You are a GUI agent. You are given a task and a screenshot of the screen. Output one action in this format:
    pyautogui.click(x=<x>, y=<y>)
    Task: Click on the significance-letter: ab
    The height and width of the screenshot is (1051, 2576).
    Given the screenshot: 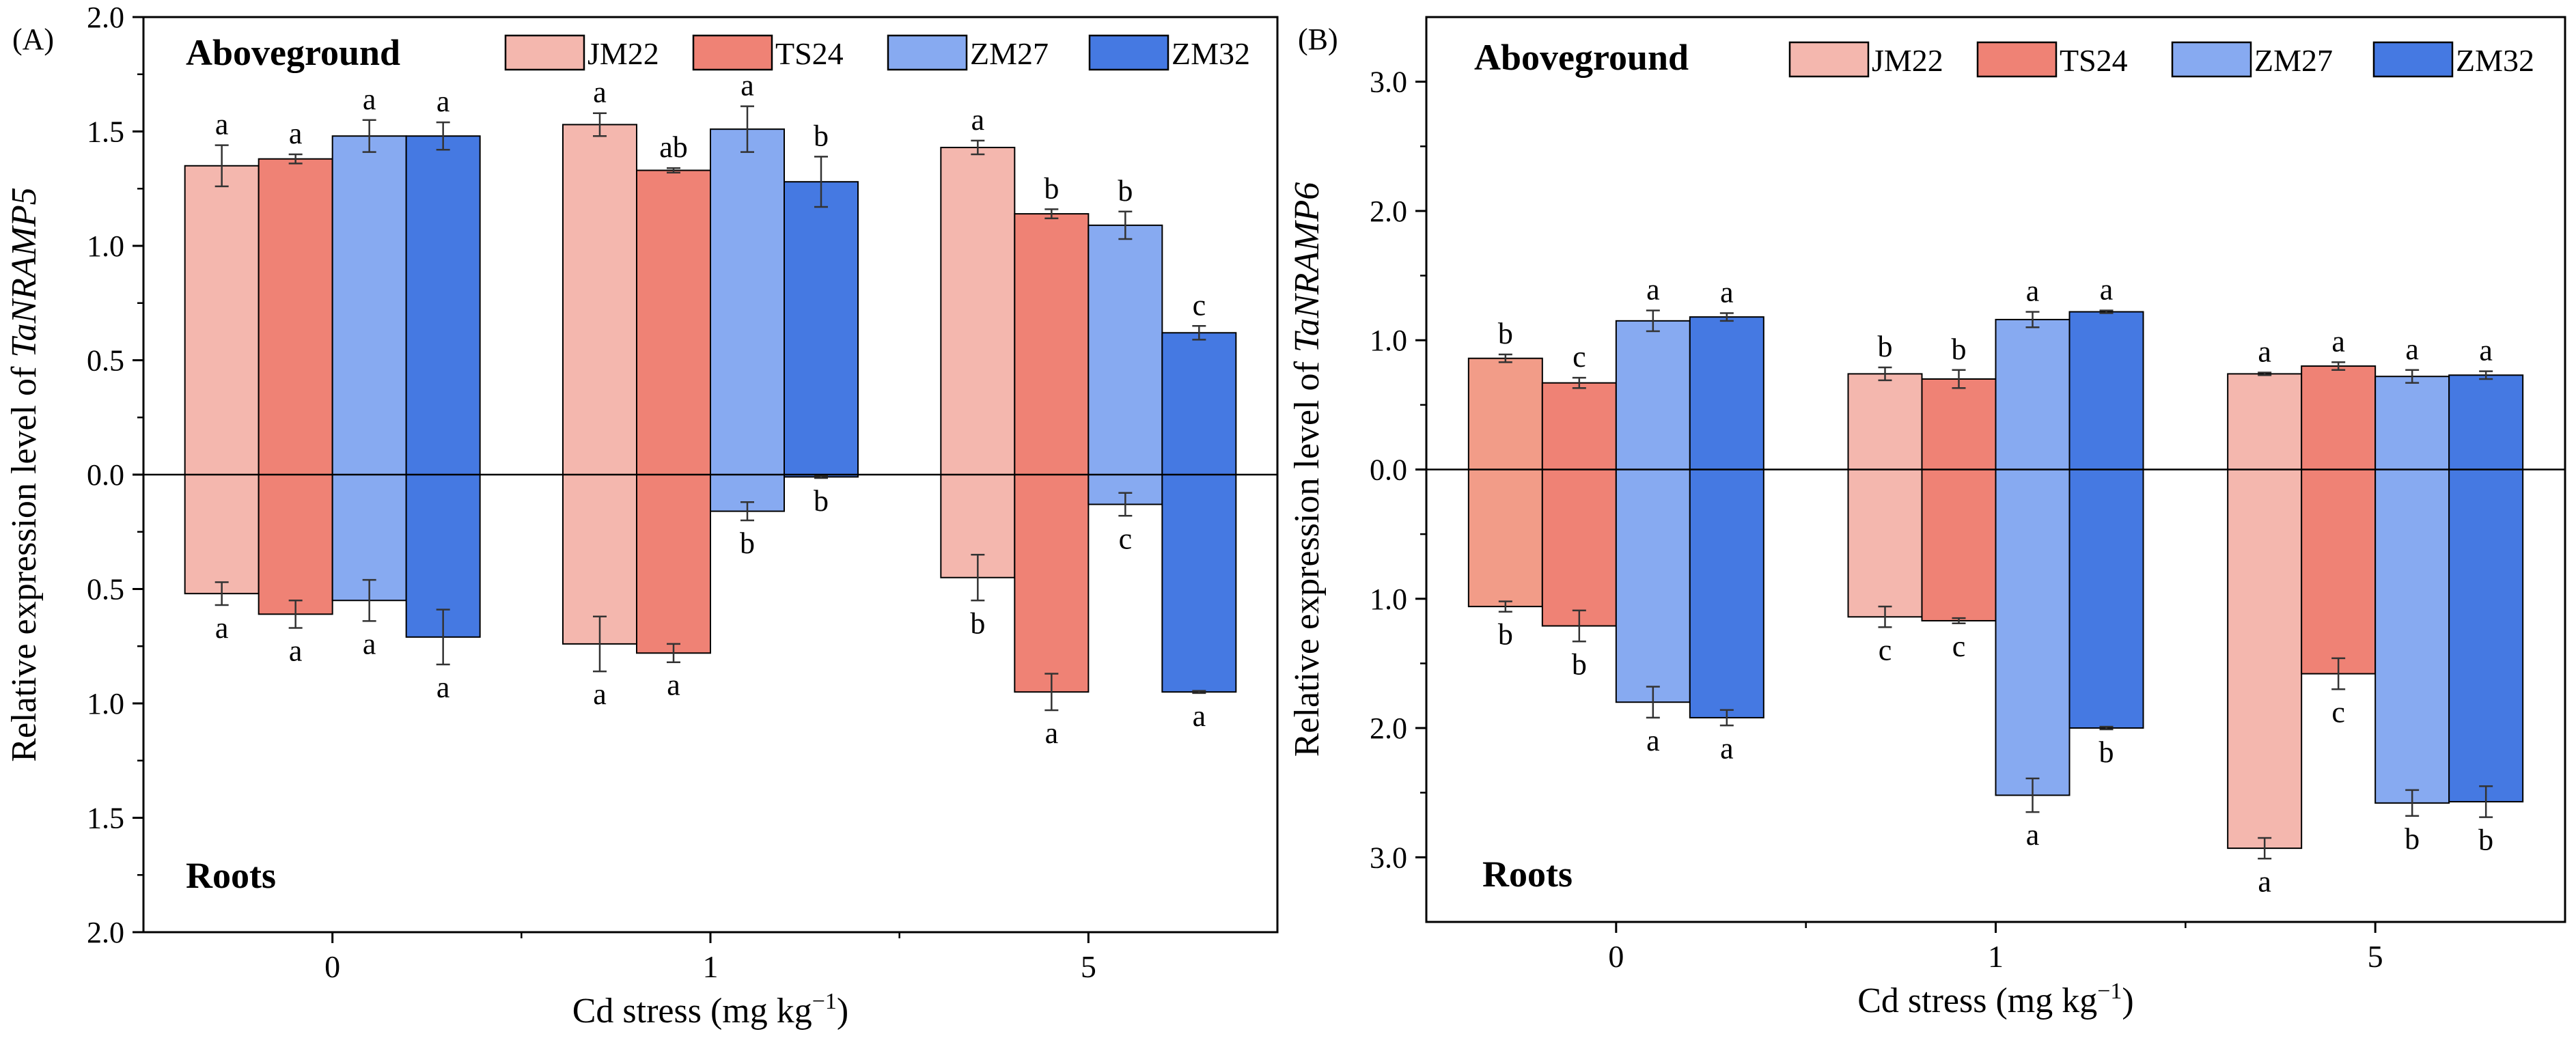 What is the action you would take?
    pyautogui.click(x=674, y=147)
    